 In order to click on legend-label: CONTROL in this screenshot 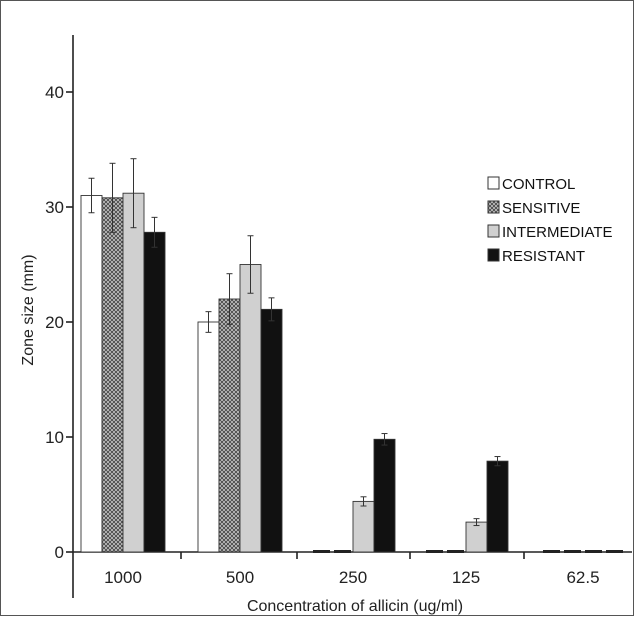, I will do `click(538, 184)`.